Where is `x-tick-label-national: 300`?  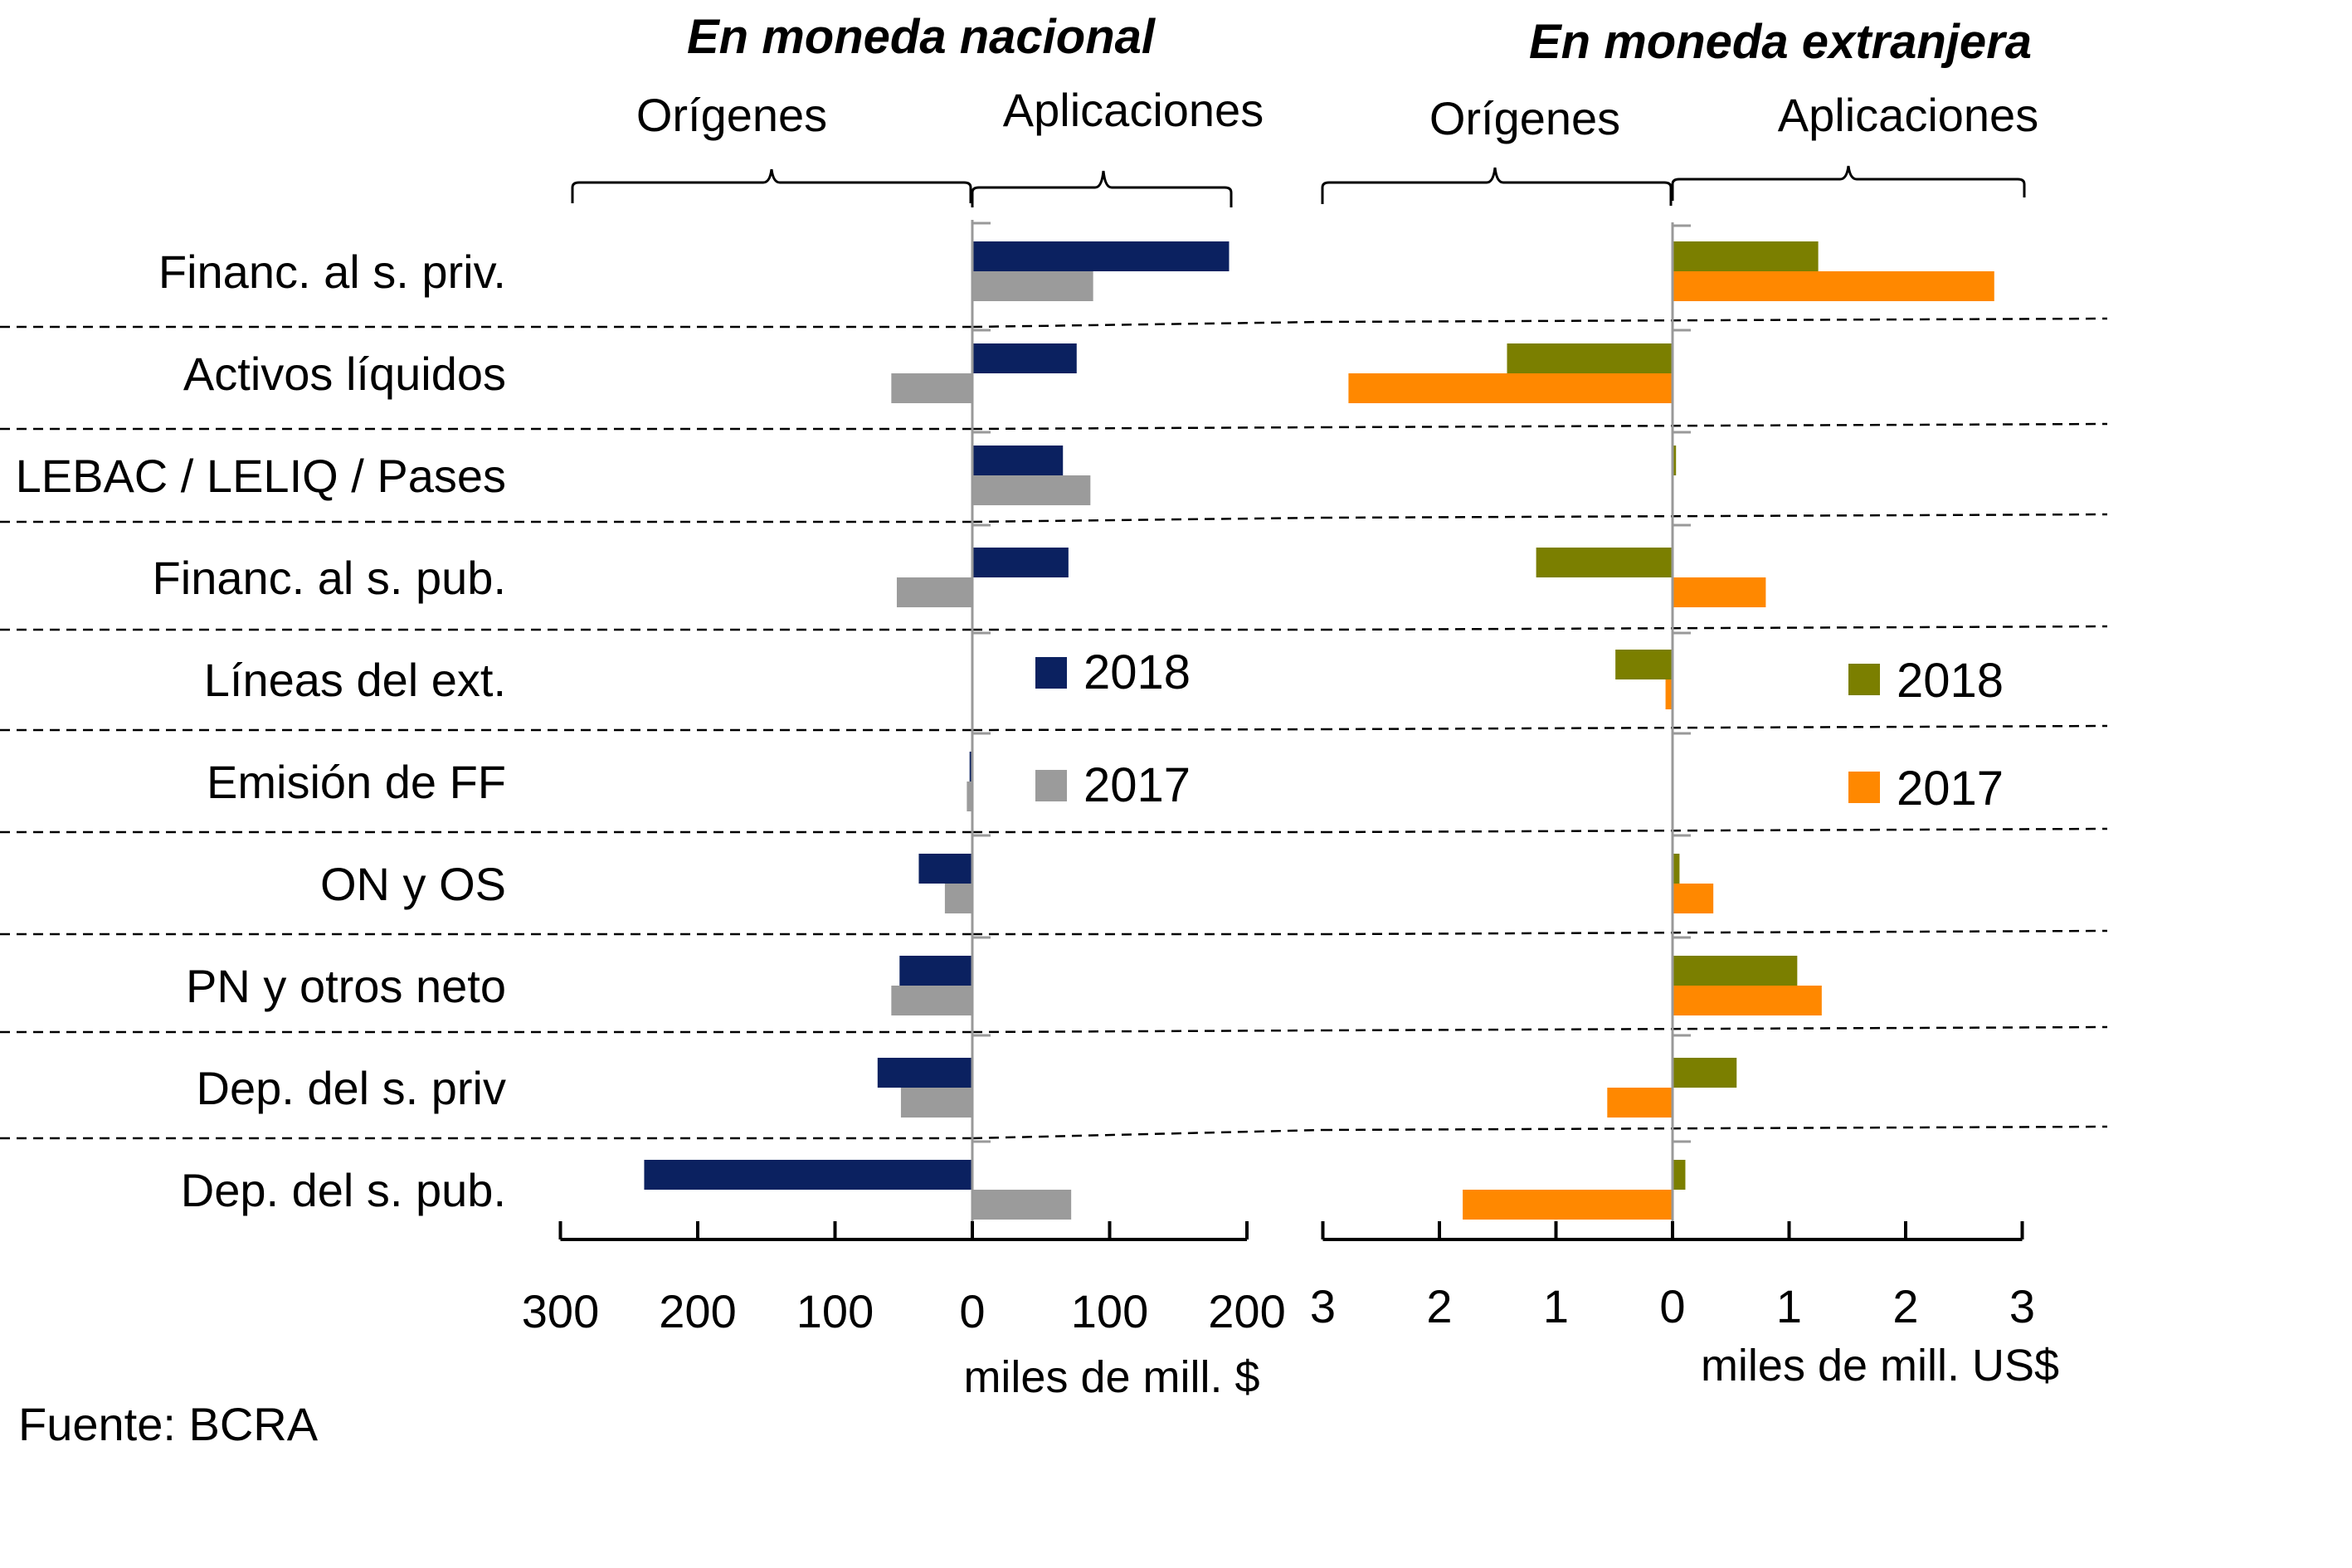
x-tick-label-national: 300 is located at coordinates (560, 1311).